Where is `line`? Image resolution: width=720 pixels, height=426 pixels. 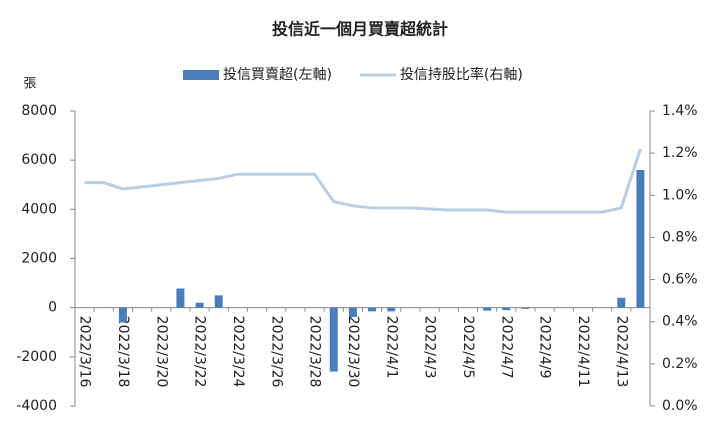 line is located at coordinates (363, 181).